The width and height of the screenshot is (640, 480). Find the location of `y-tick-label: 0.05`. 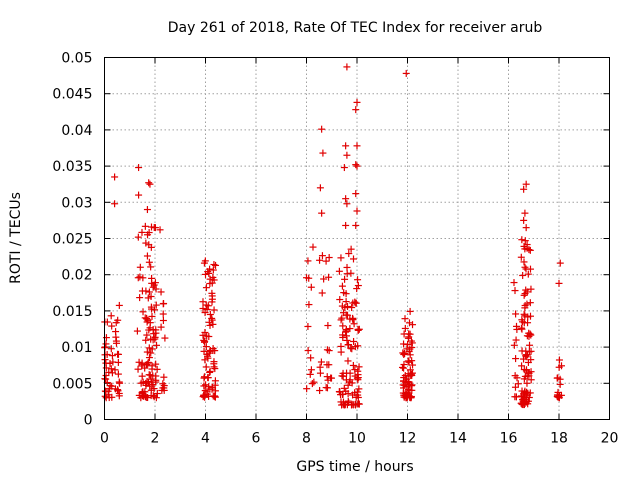

y-tick-label: 0.05 is located at coordinates (76, 59).